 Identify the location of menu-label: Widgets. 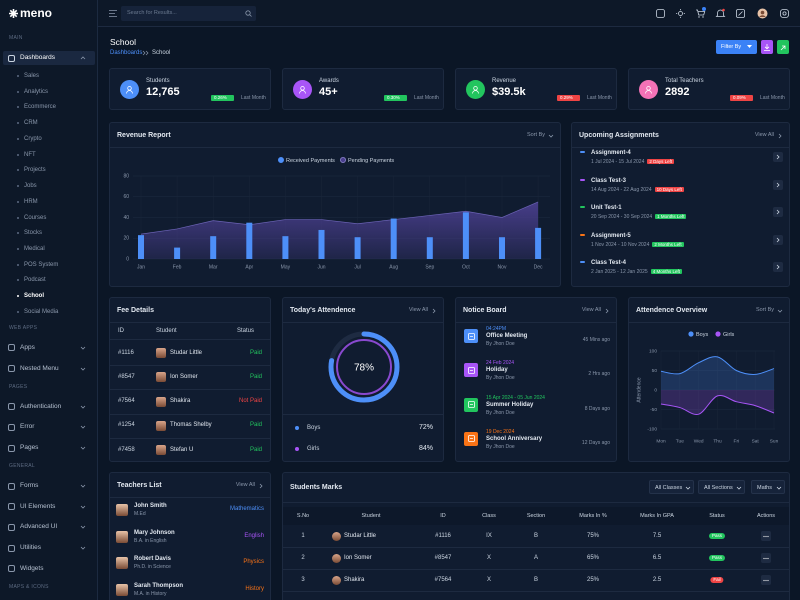
(32, 568).